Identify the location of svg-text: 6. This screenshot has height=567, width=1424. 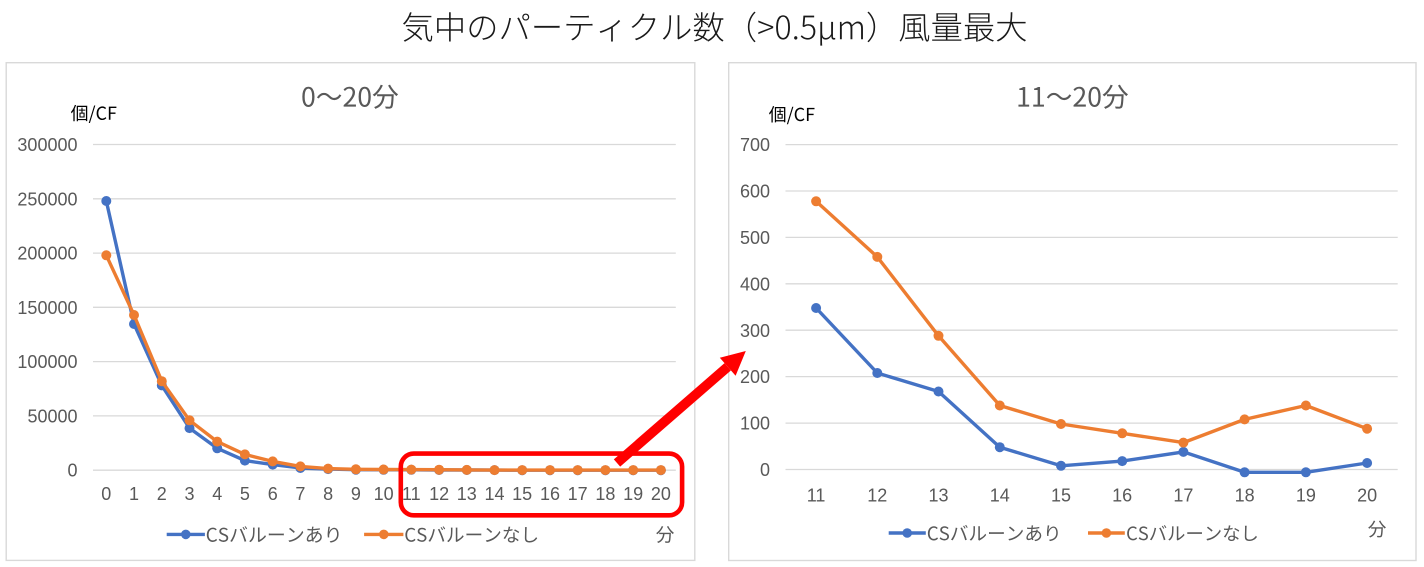
(273, 494).